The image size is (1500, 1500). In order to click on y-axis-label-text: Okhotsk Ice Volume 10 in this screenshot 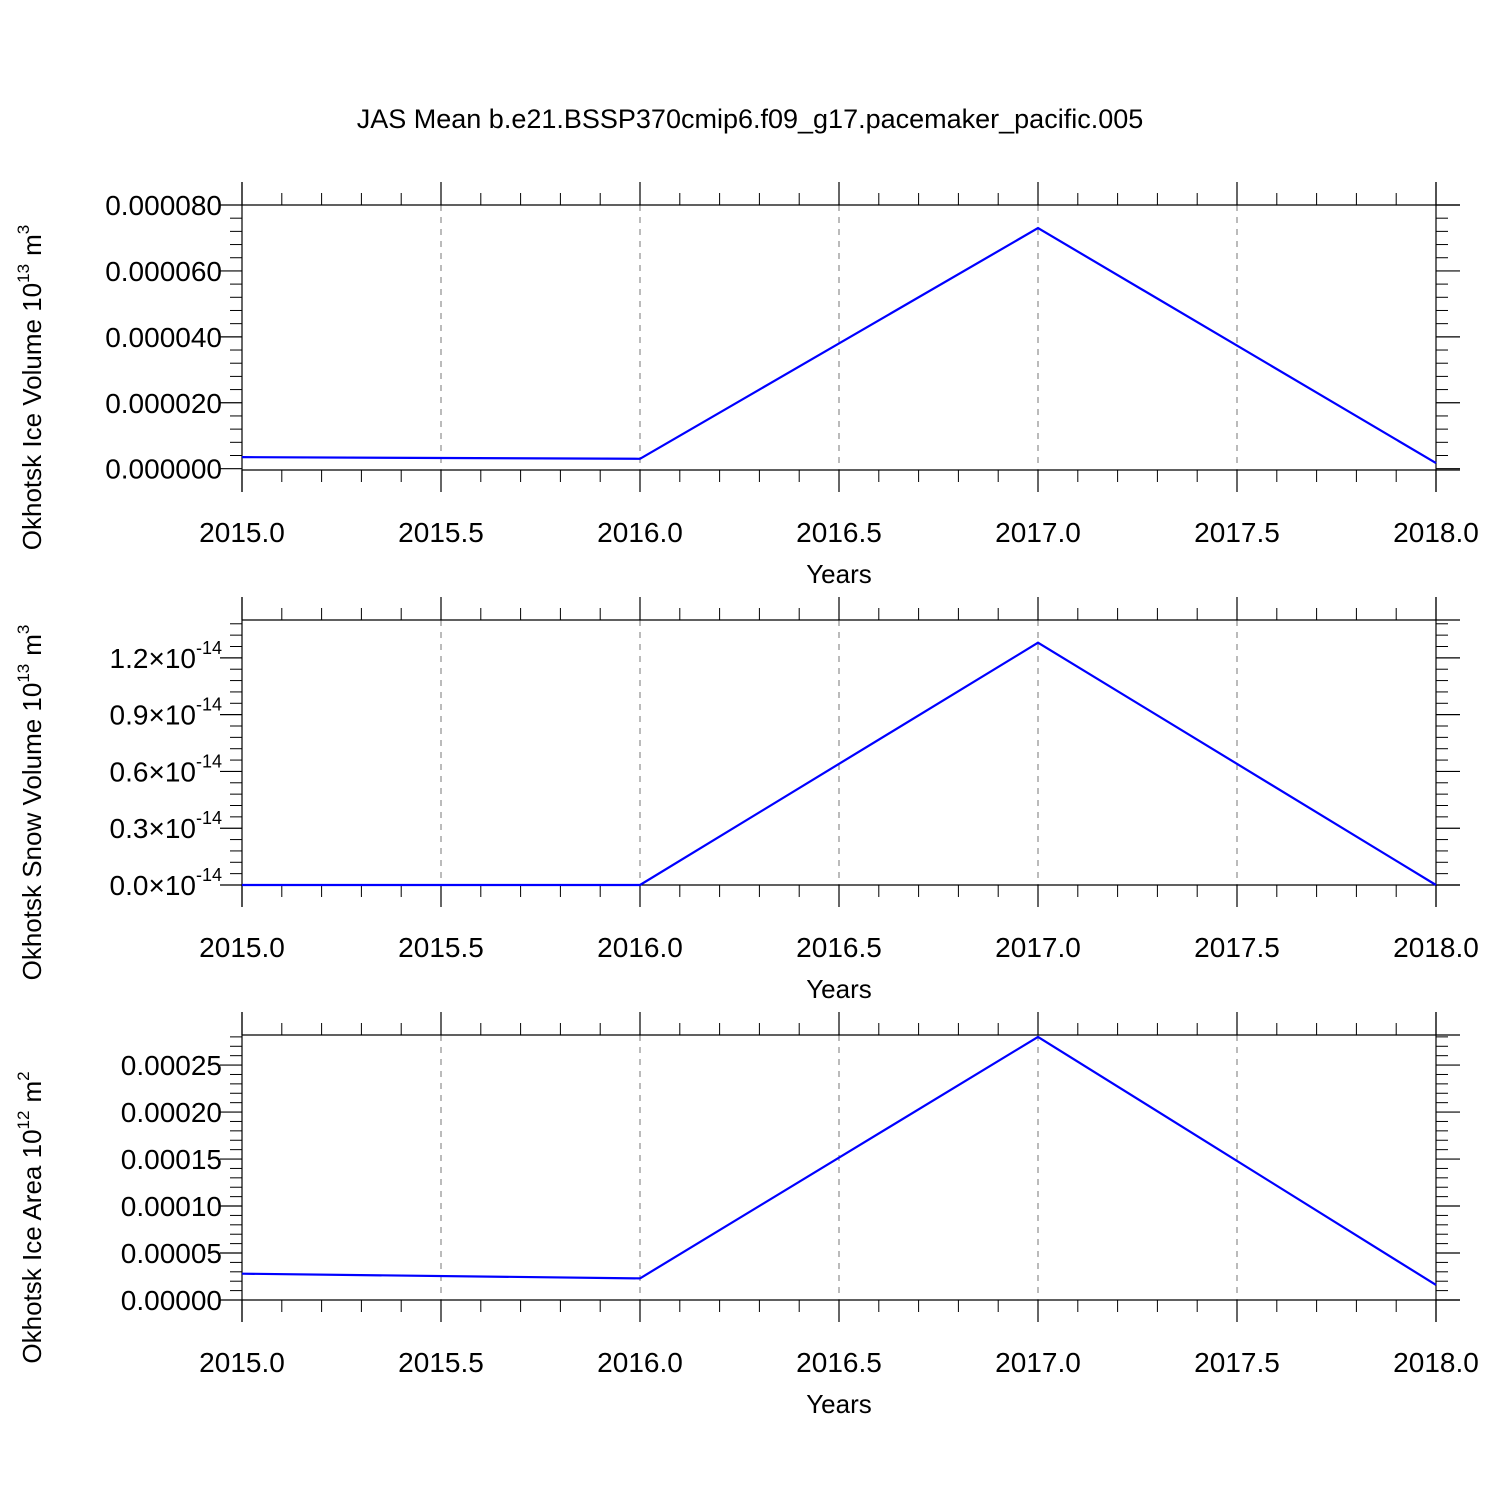, I will do `click(32, 416)`.